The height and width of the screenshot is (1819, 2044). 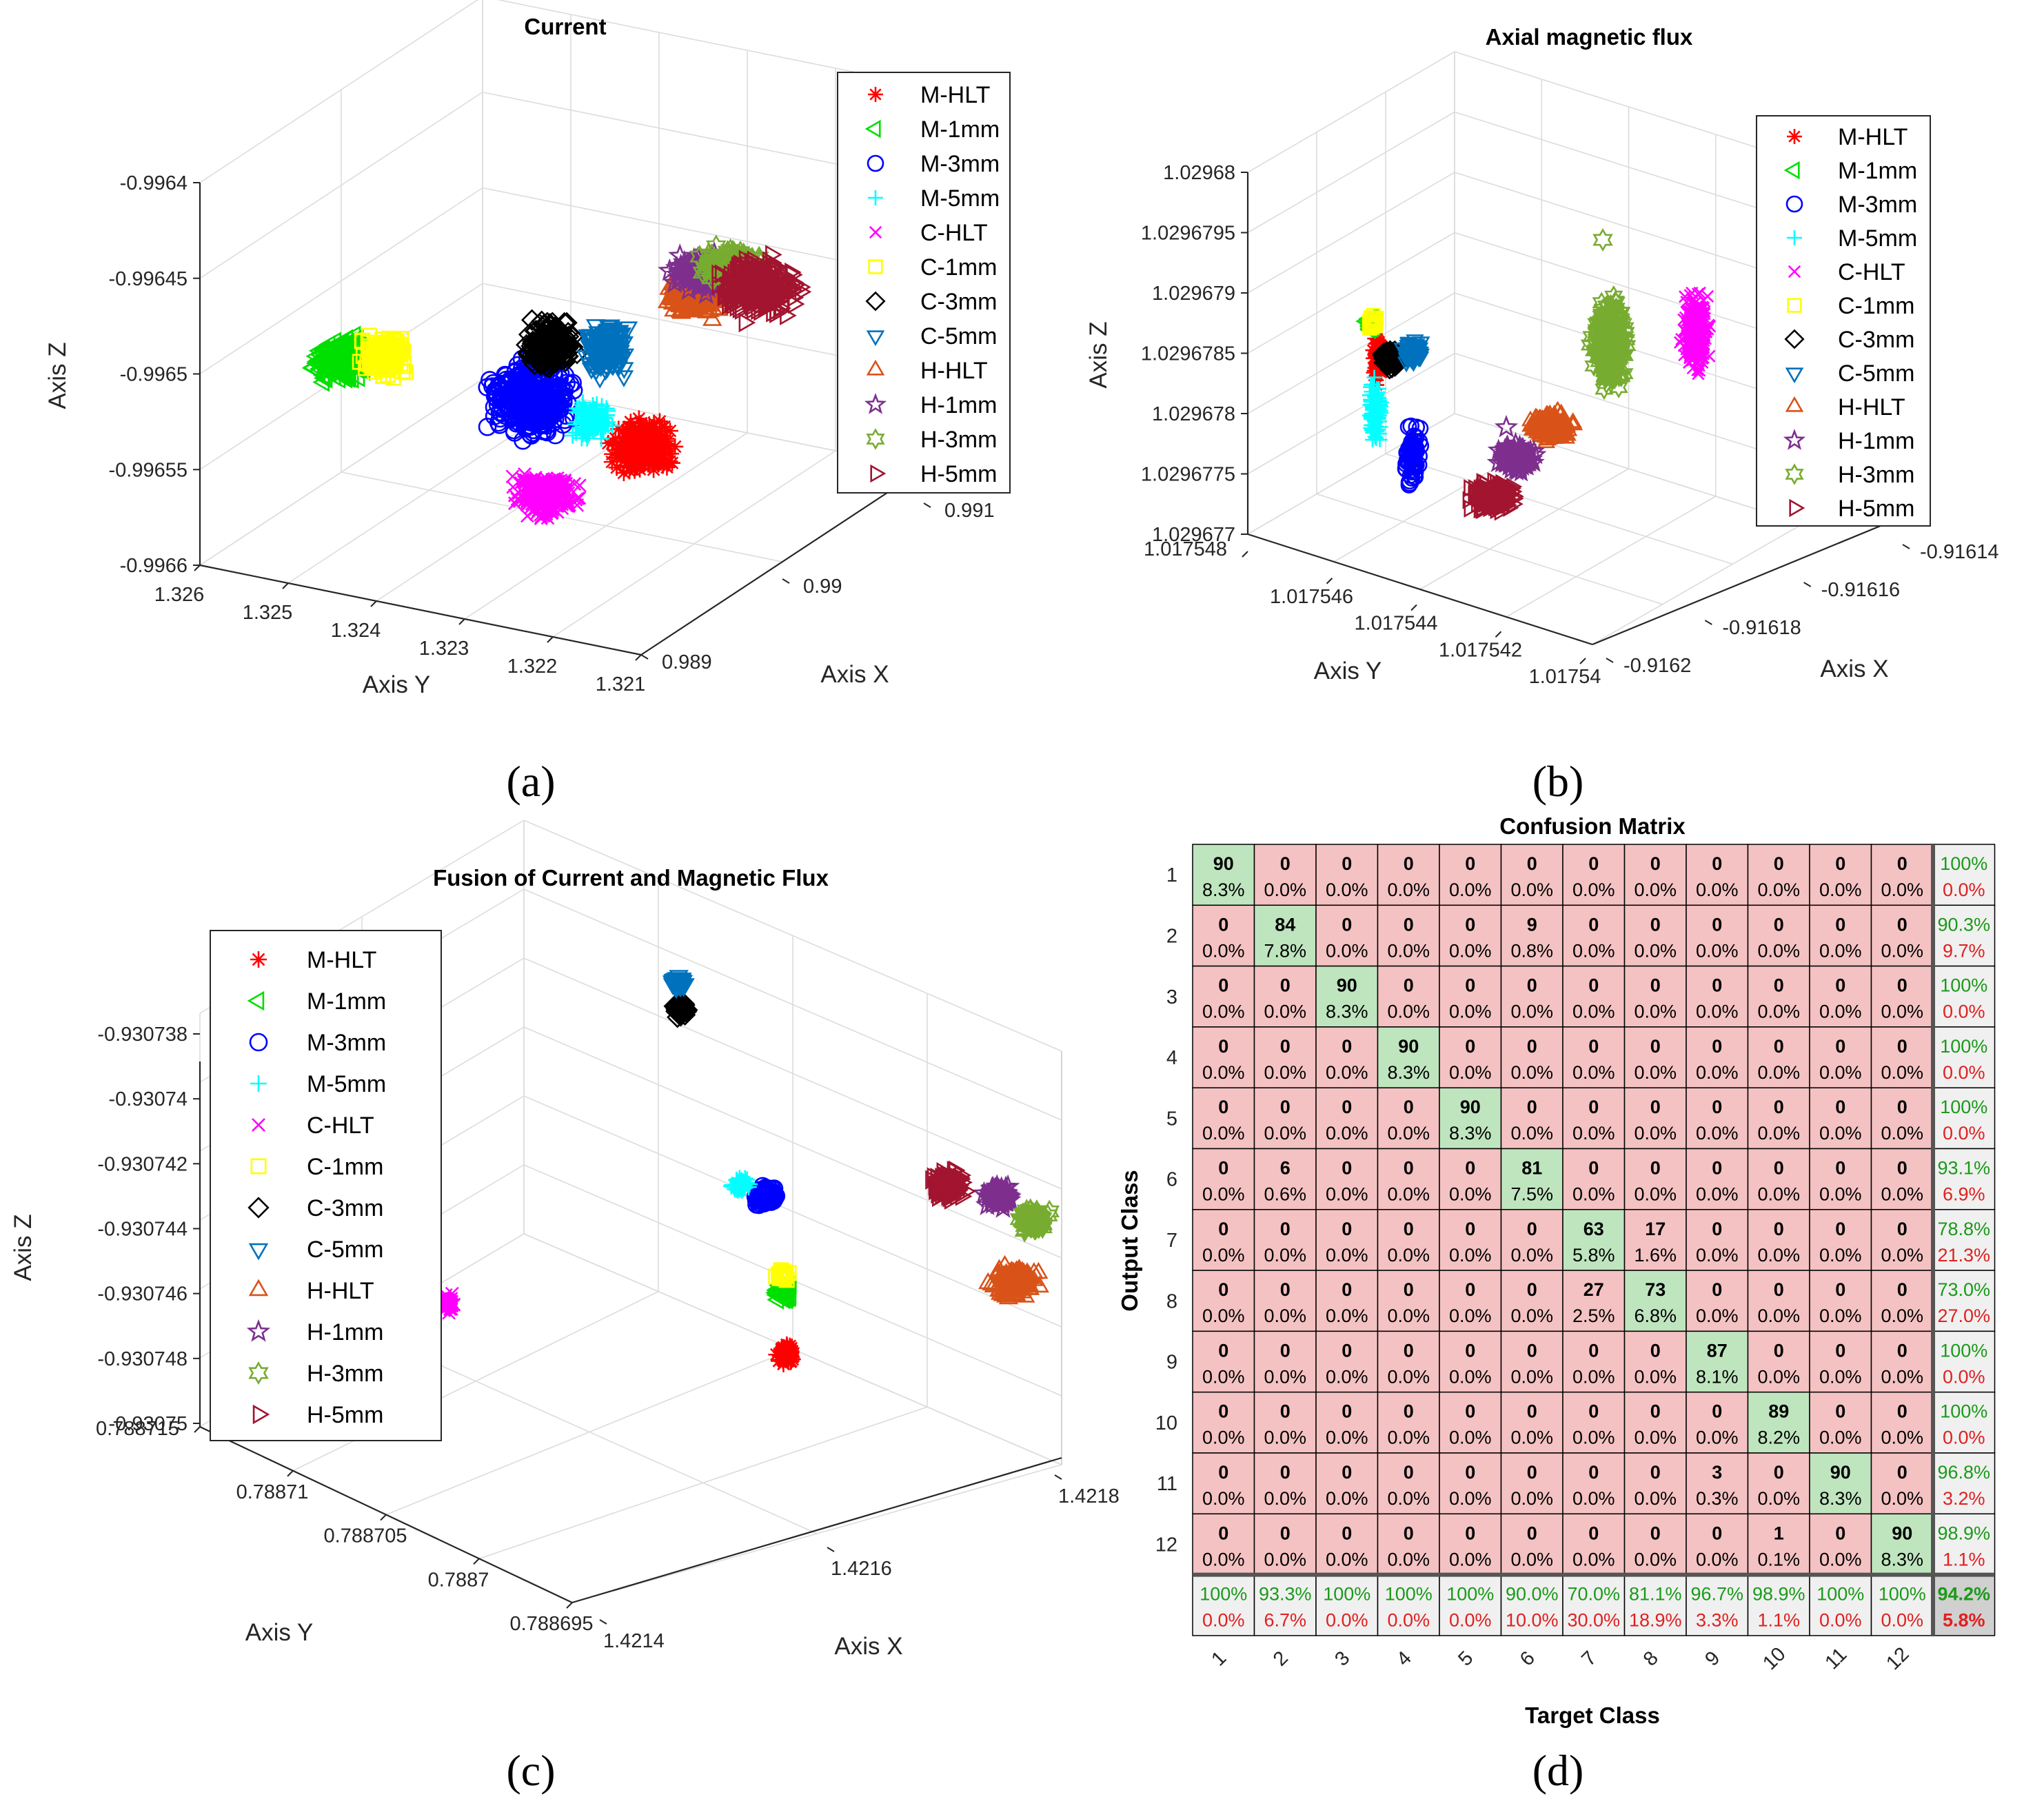 What do you see at coordinates (1876, 306) in the screenshot?
I see `legend-label: C-1mm` at bounding box center [1876, 306].